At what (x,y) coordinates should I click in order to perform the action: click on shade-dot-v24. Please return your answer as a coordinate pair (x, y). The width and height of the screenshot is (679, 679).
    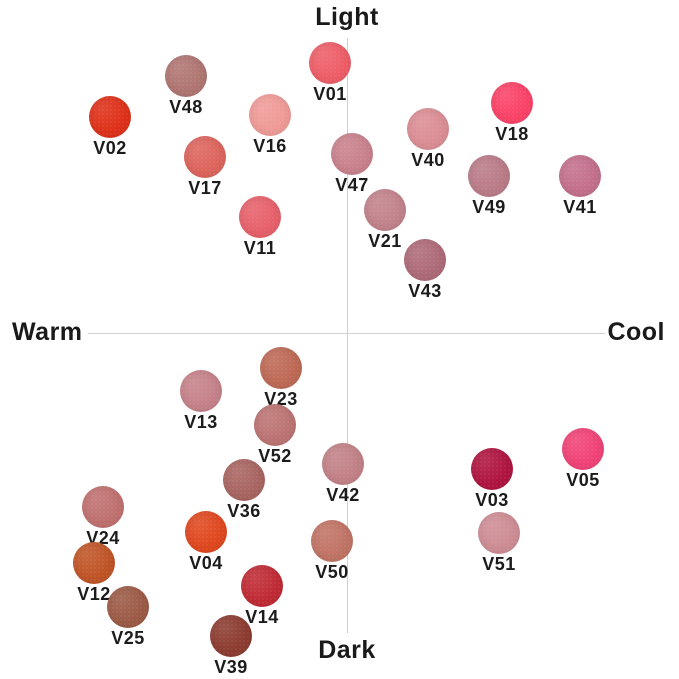
    Looking at the image, I should click on (103, 507).